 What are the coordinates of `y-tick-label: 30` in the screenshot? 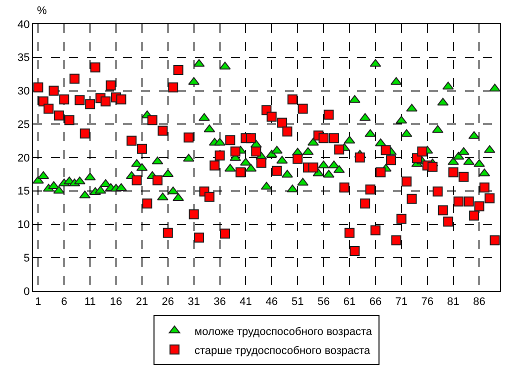 It's located at (24, 92).